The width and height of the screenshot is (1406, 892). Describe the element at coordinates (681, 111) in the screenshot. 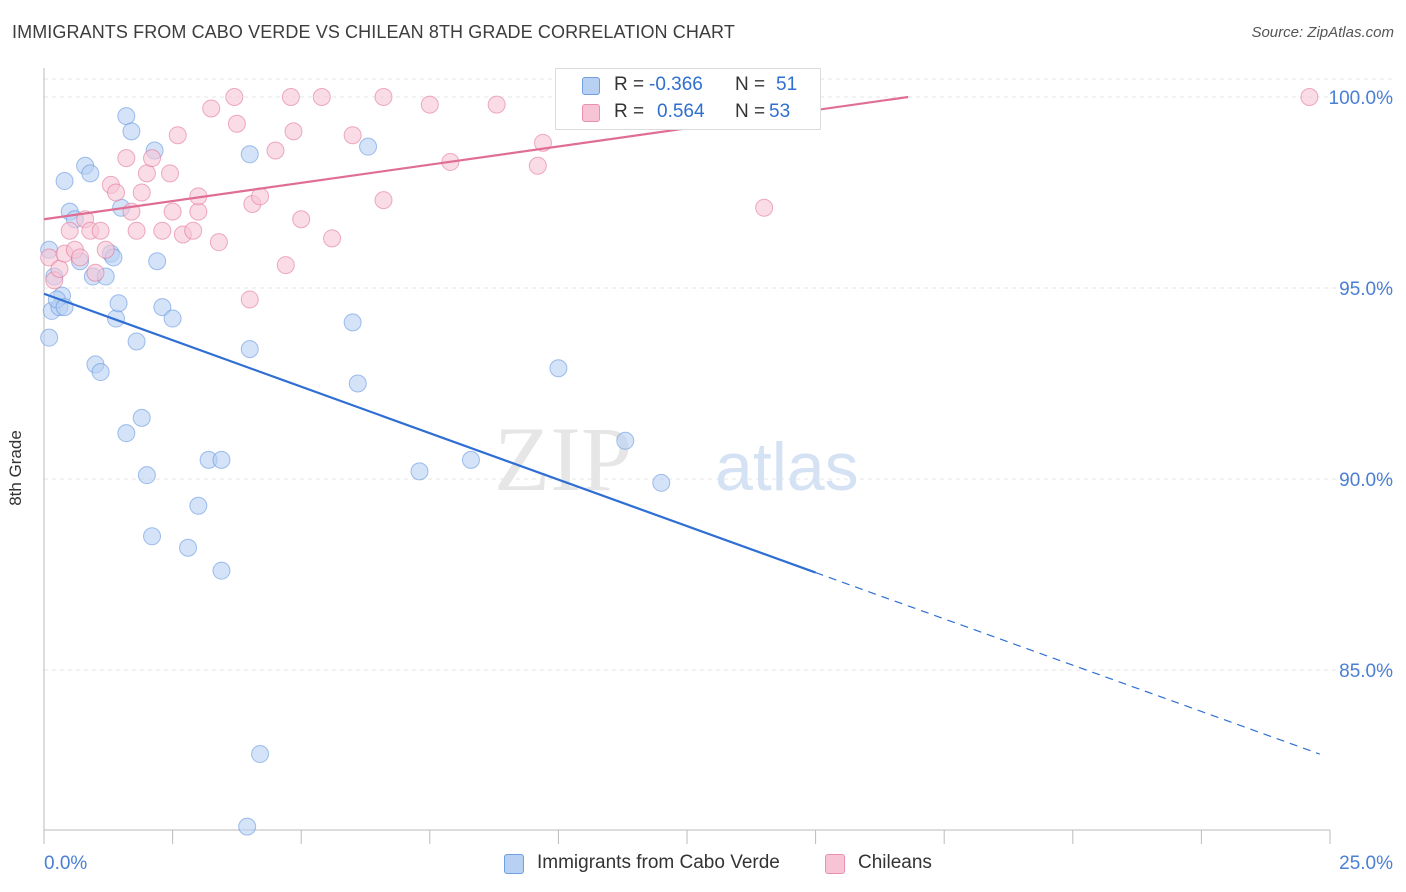

I see `r-value: 0.564` at that location.